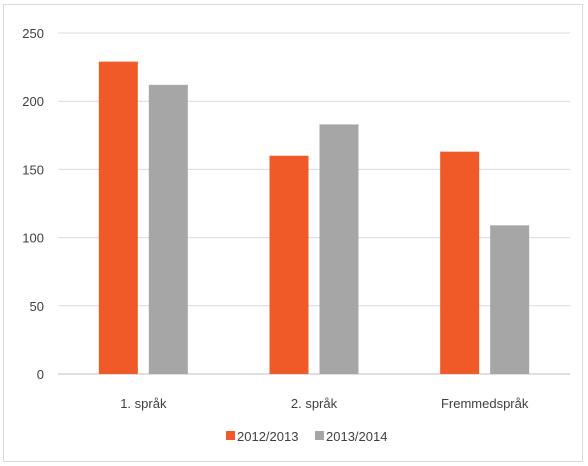 This screenshot has height=466, width=588. Describe the element at coordinates (356, 436) in the screenshot. I see `legend-label: 2013/2014` at that location.